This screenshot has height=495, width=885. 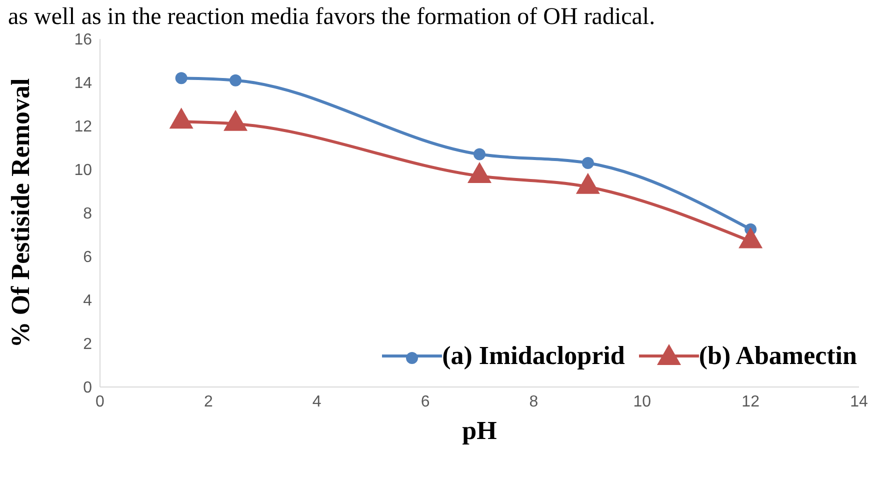 I want to click on x-axis-title: pH, so click(x=479, y=430).